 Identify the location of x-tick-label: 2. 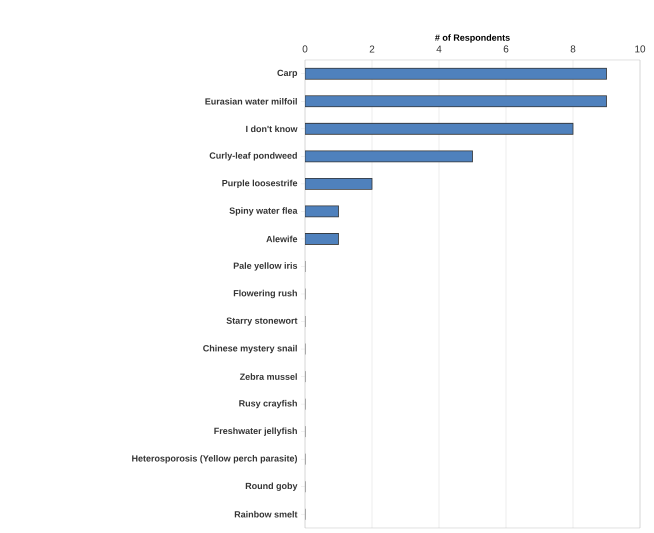
(372, 49).